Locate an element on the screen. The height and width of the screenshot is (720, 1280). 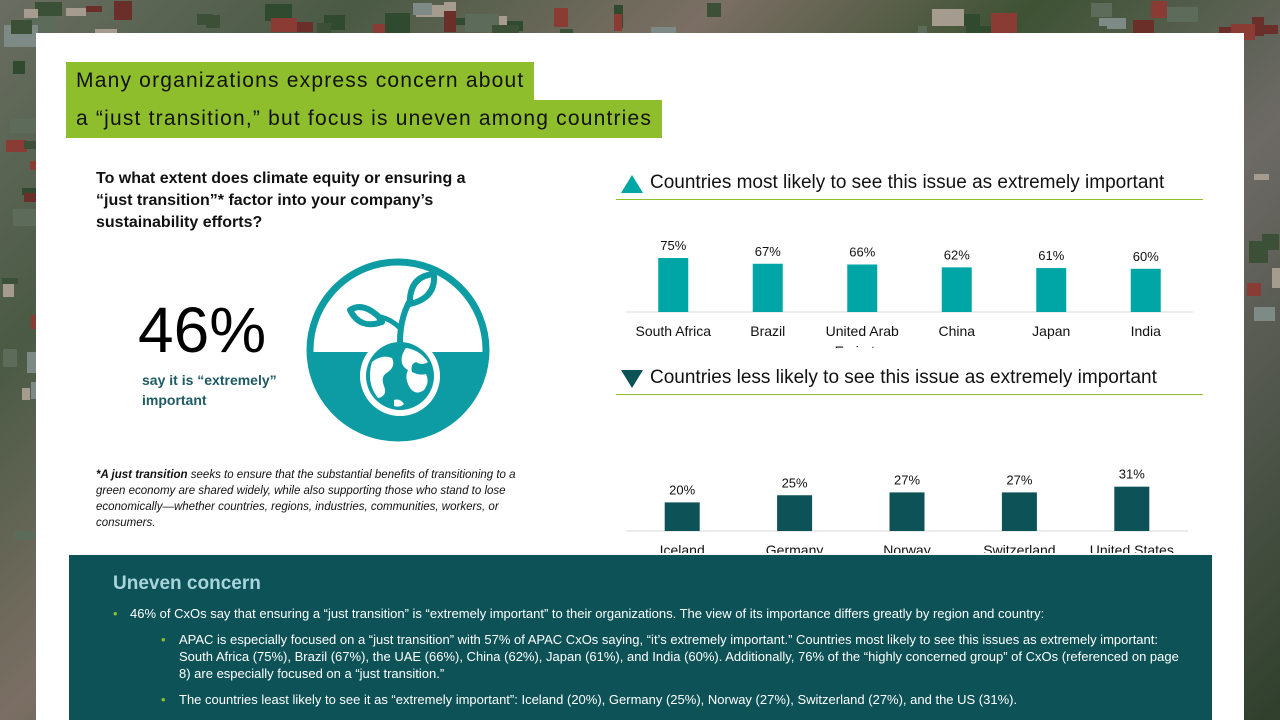
bar-india is located at coordinates (1145, 290).